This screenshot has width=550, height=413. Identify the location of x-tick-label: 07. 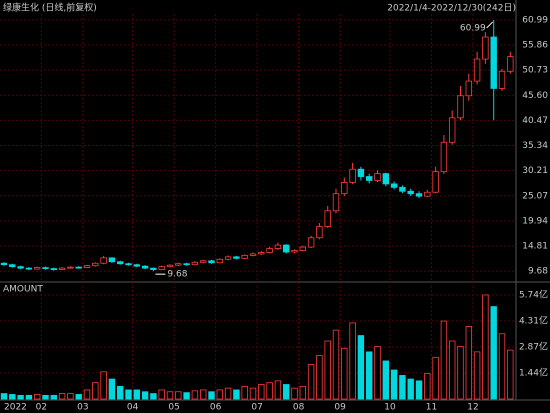
(256, 408).